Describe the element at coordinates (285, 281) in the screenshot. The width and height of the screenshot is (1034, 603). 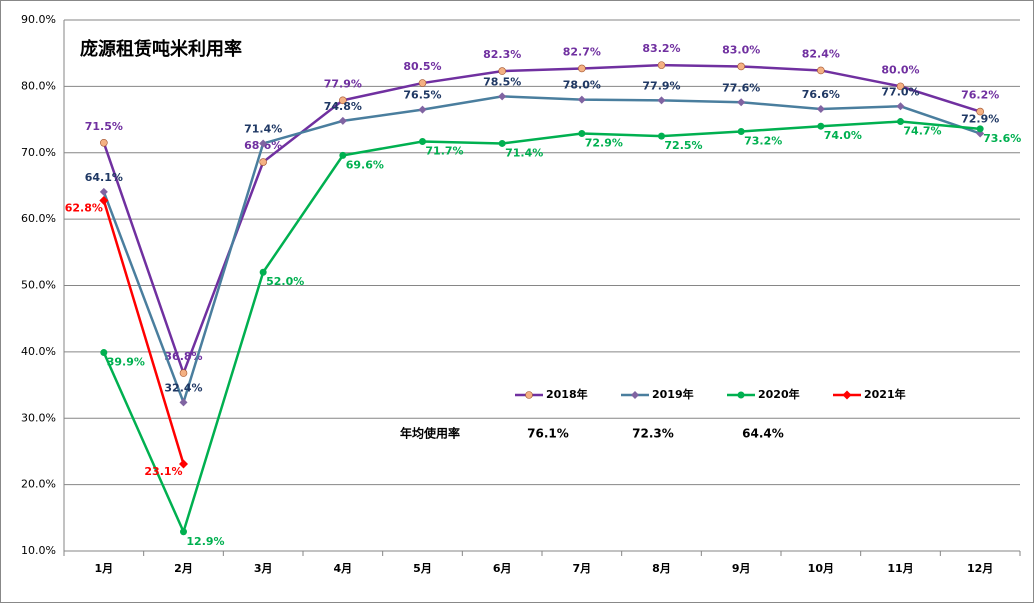
I see `data-label: 52.0%` at that location.